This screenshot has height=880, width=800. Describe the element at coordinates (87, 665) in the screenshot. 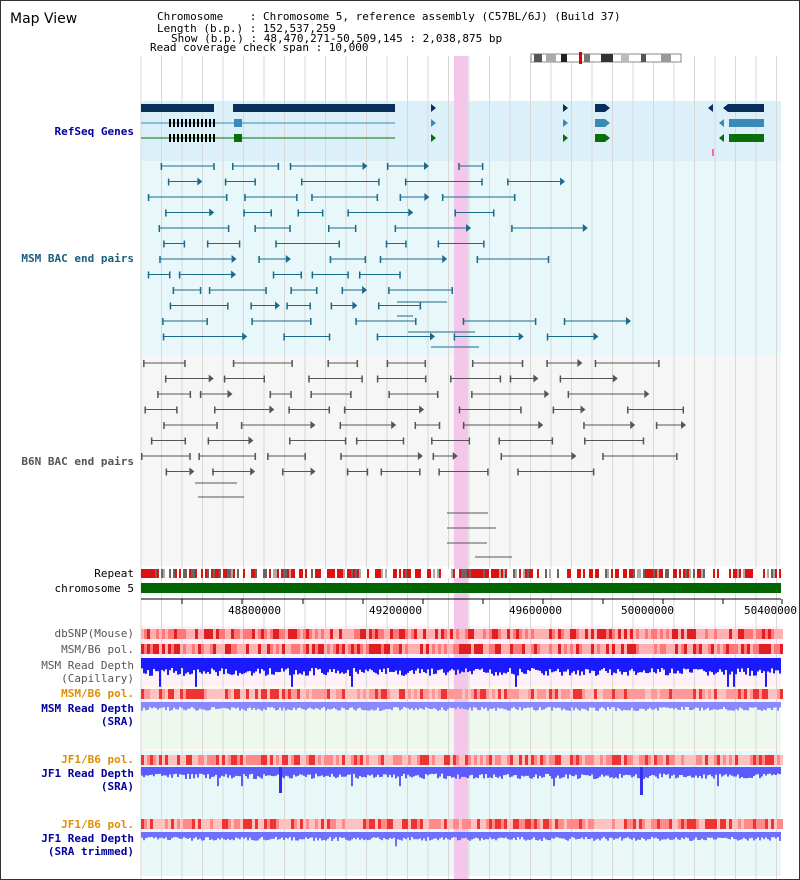

I see `track-label-msm-depth-capillary: MSM Read Depth` at that location.